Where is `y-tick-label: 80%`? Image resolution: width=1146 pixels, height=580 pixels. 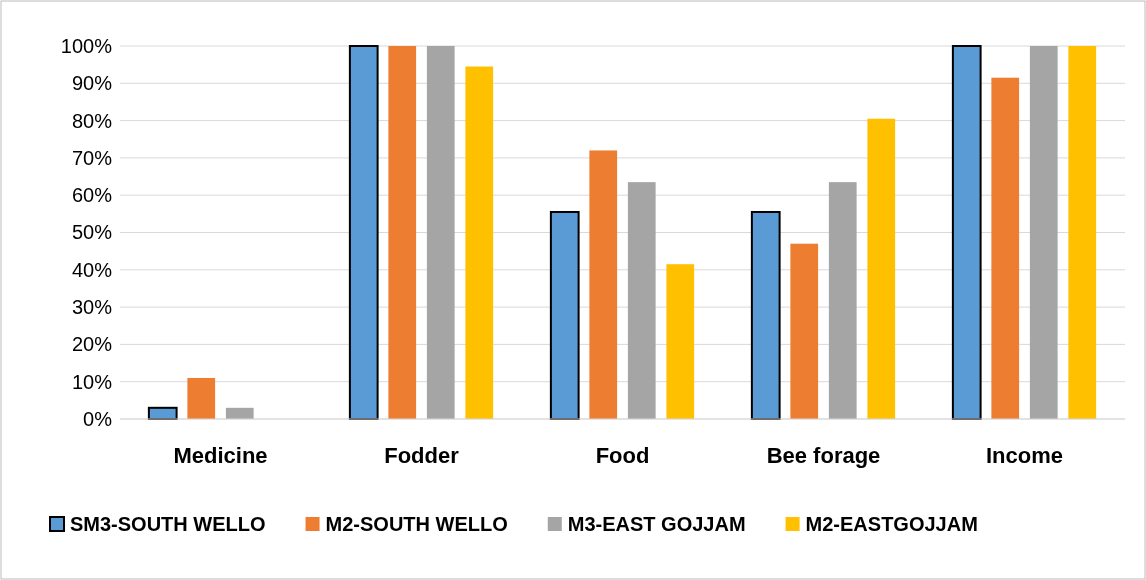
y-tick-label: 80% is located at coordinates (92, 120).